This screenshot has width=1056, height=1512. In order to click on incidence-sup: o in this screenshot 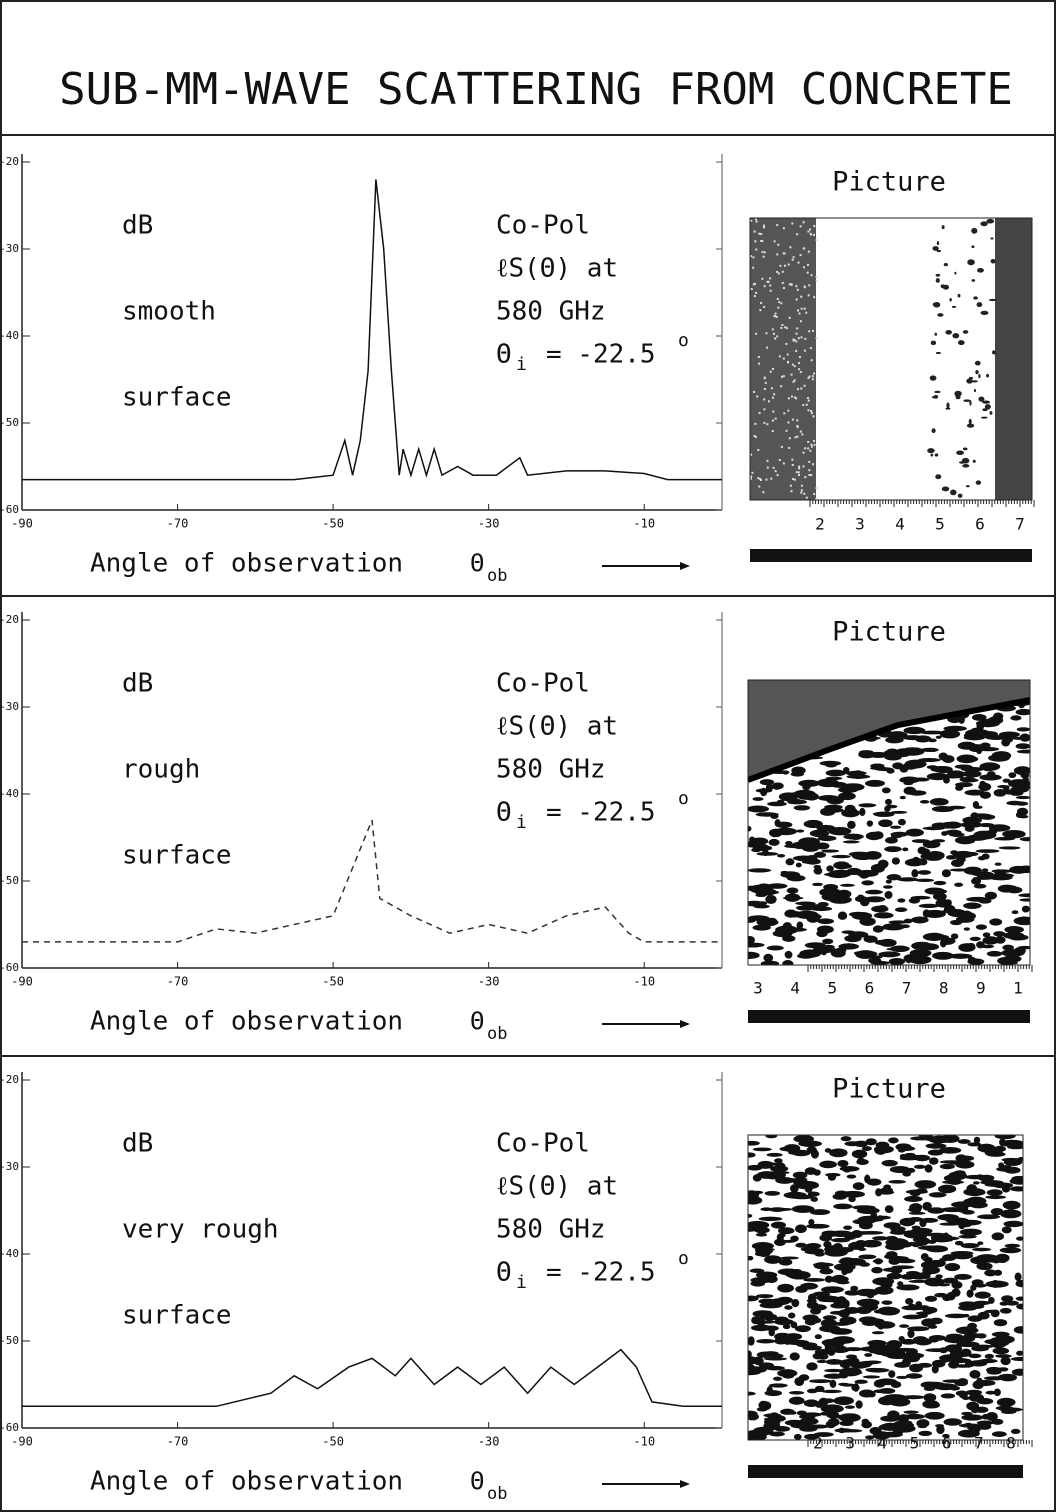, I will do `click(683, 340)`.